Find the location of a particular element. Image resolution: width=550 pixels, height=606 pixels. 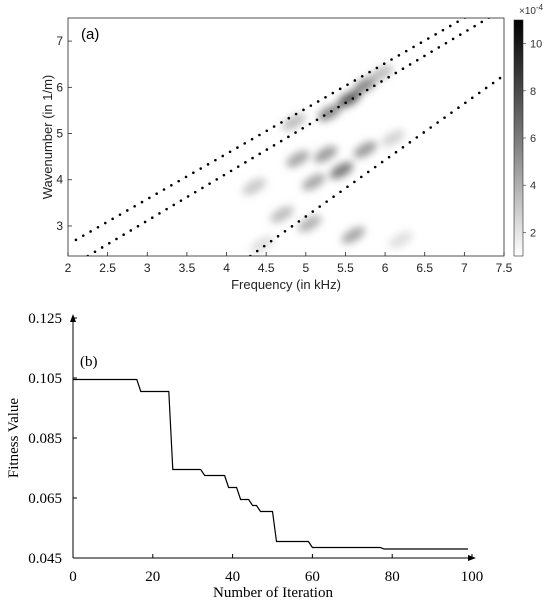

x-tick-label-a: 3 is located at coordinates (147, 268).